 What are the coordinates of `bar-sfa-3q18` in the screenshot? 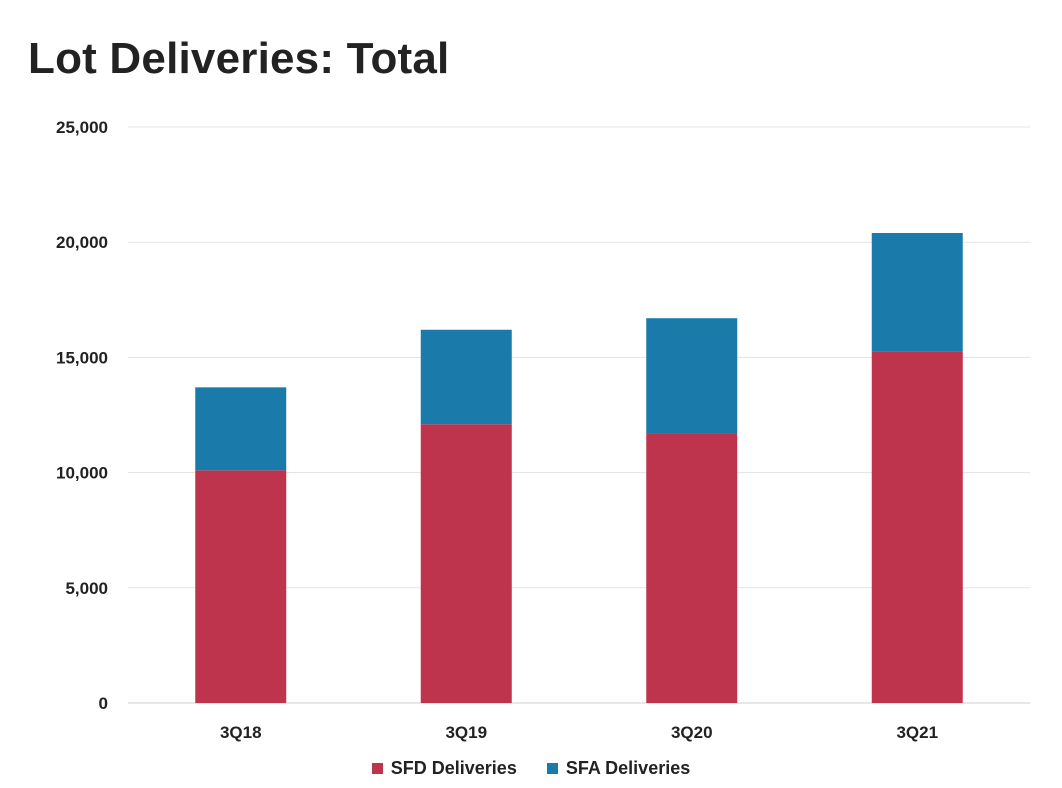 It's located at (241, 429).